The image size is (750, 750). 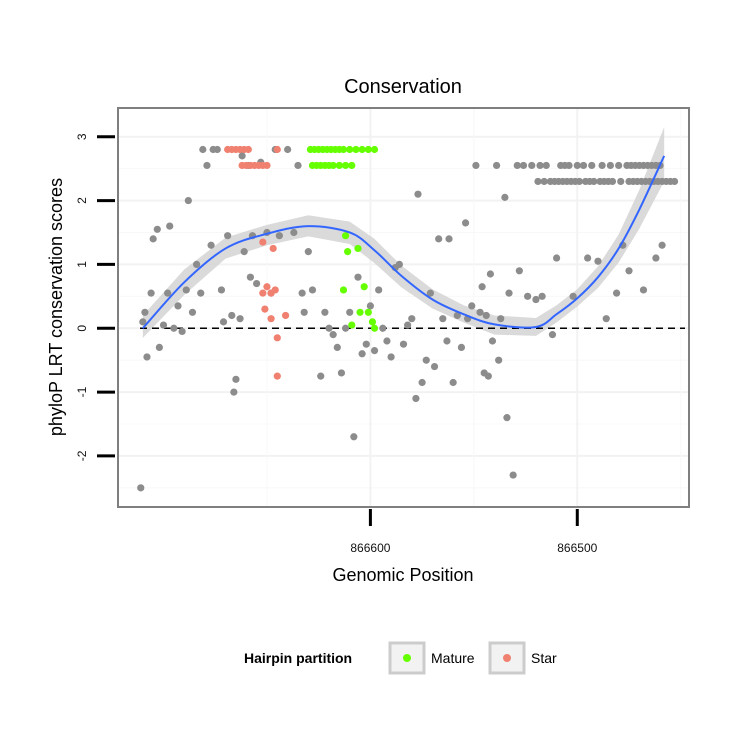 I want to click on legend-label-star: Star, so click(x=544, y=658).